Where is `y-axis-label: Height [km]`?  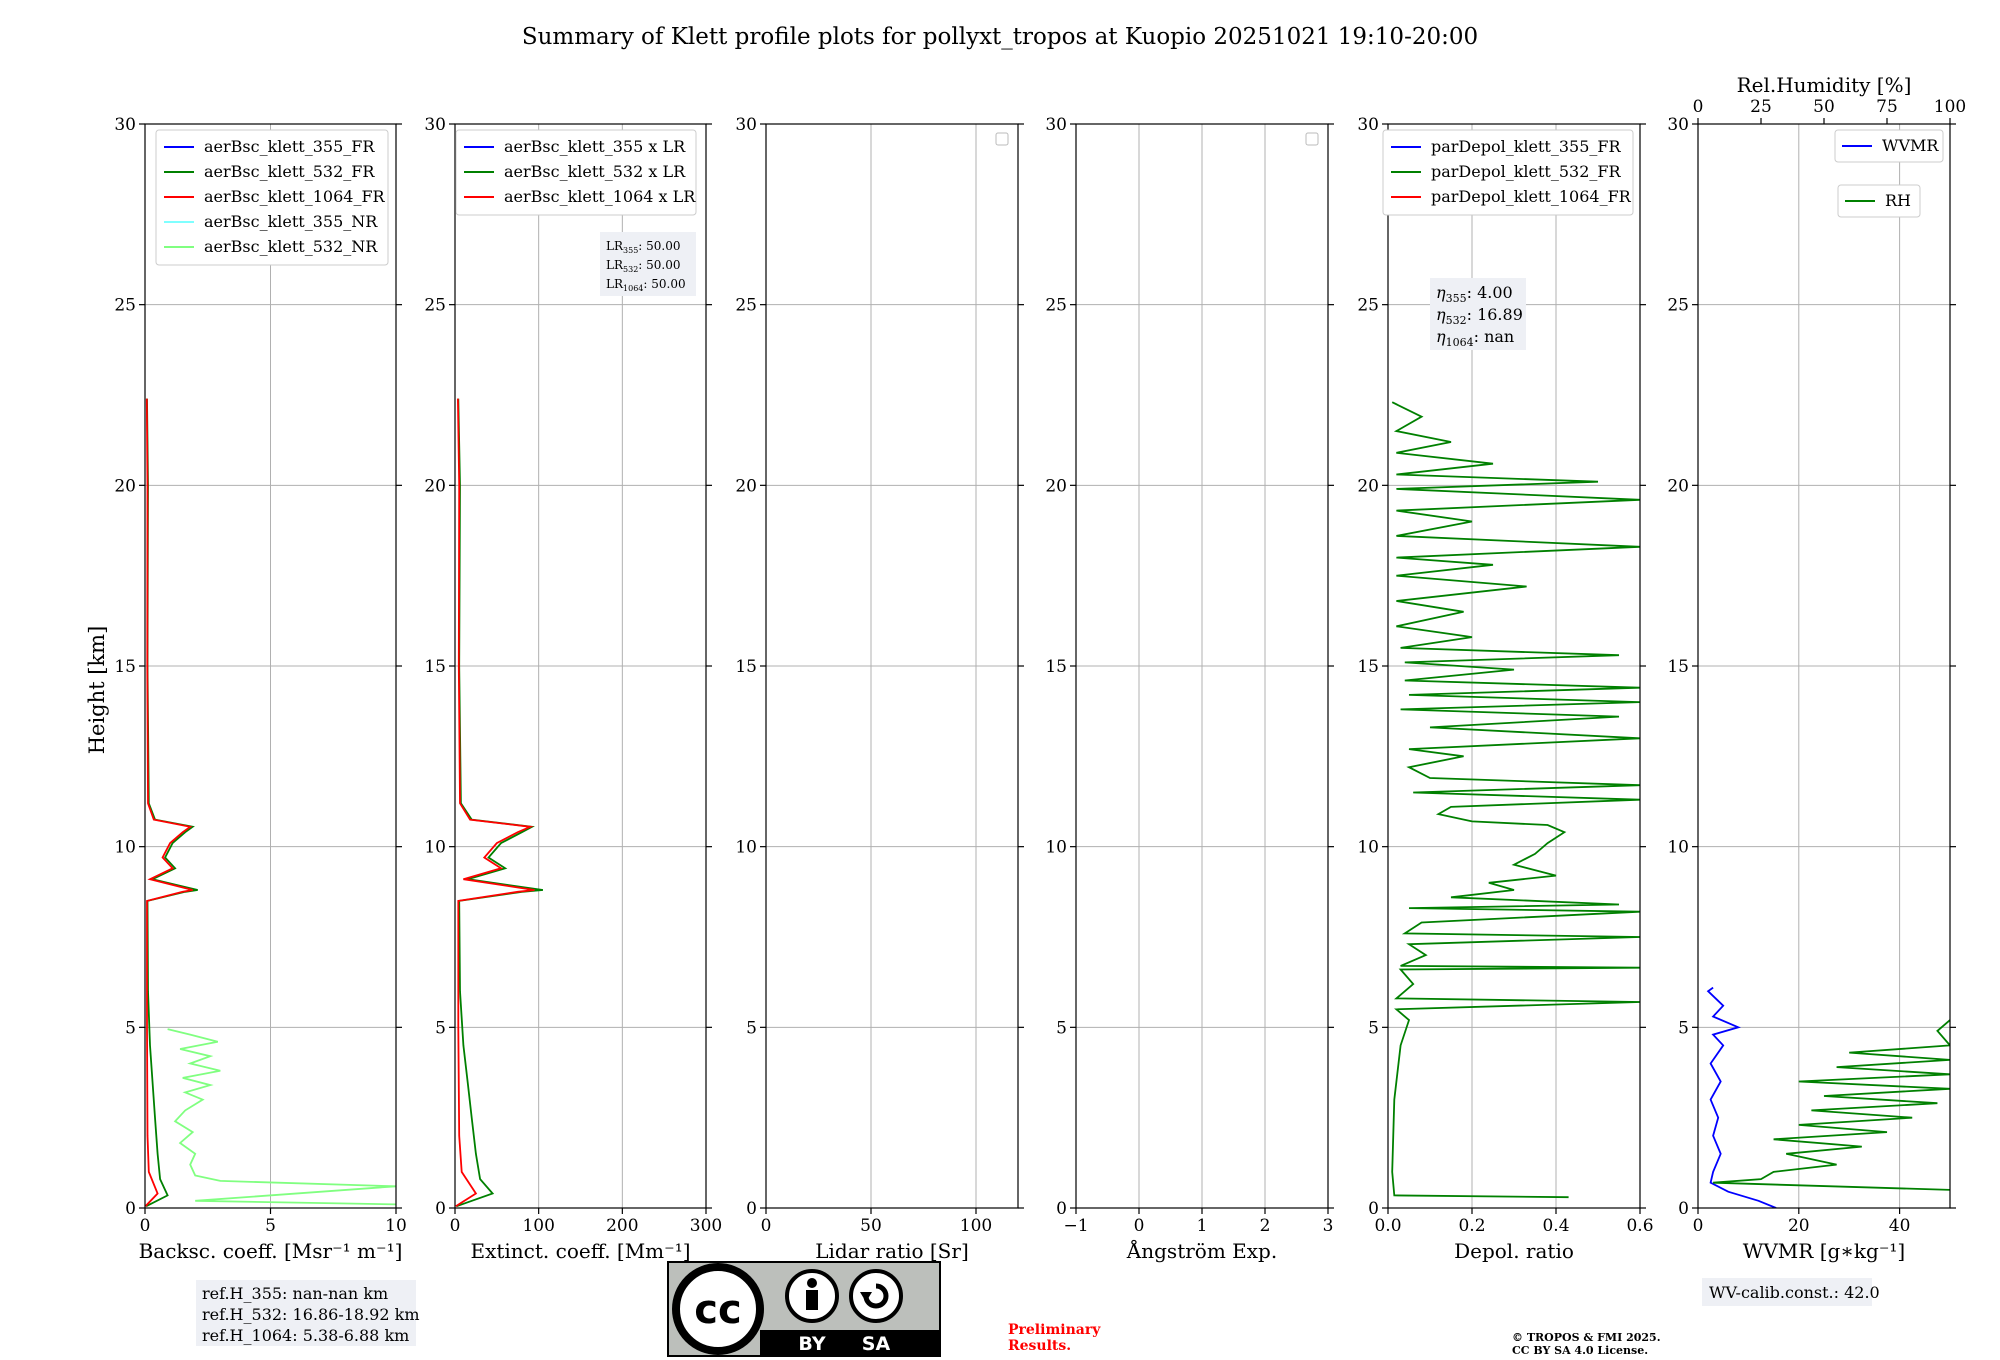
y-axis-label: Height [km] is located at coordinates (97, 690).